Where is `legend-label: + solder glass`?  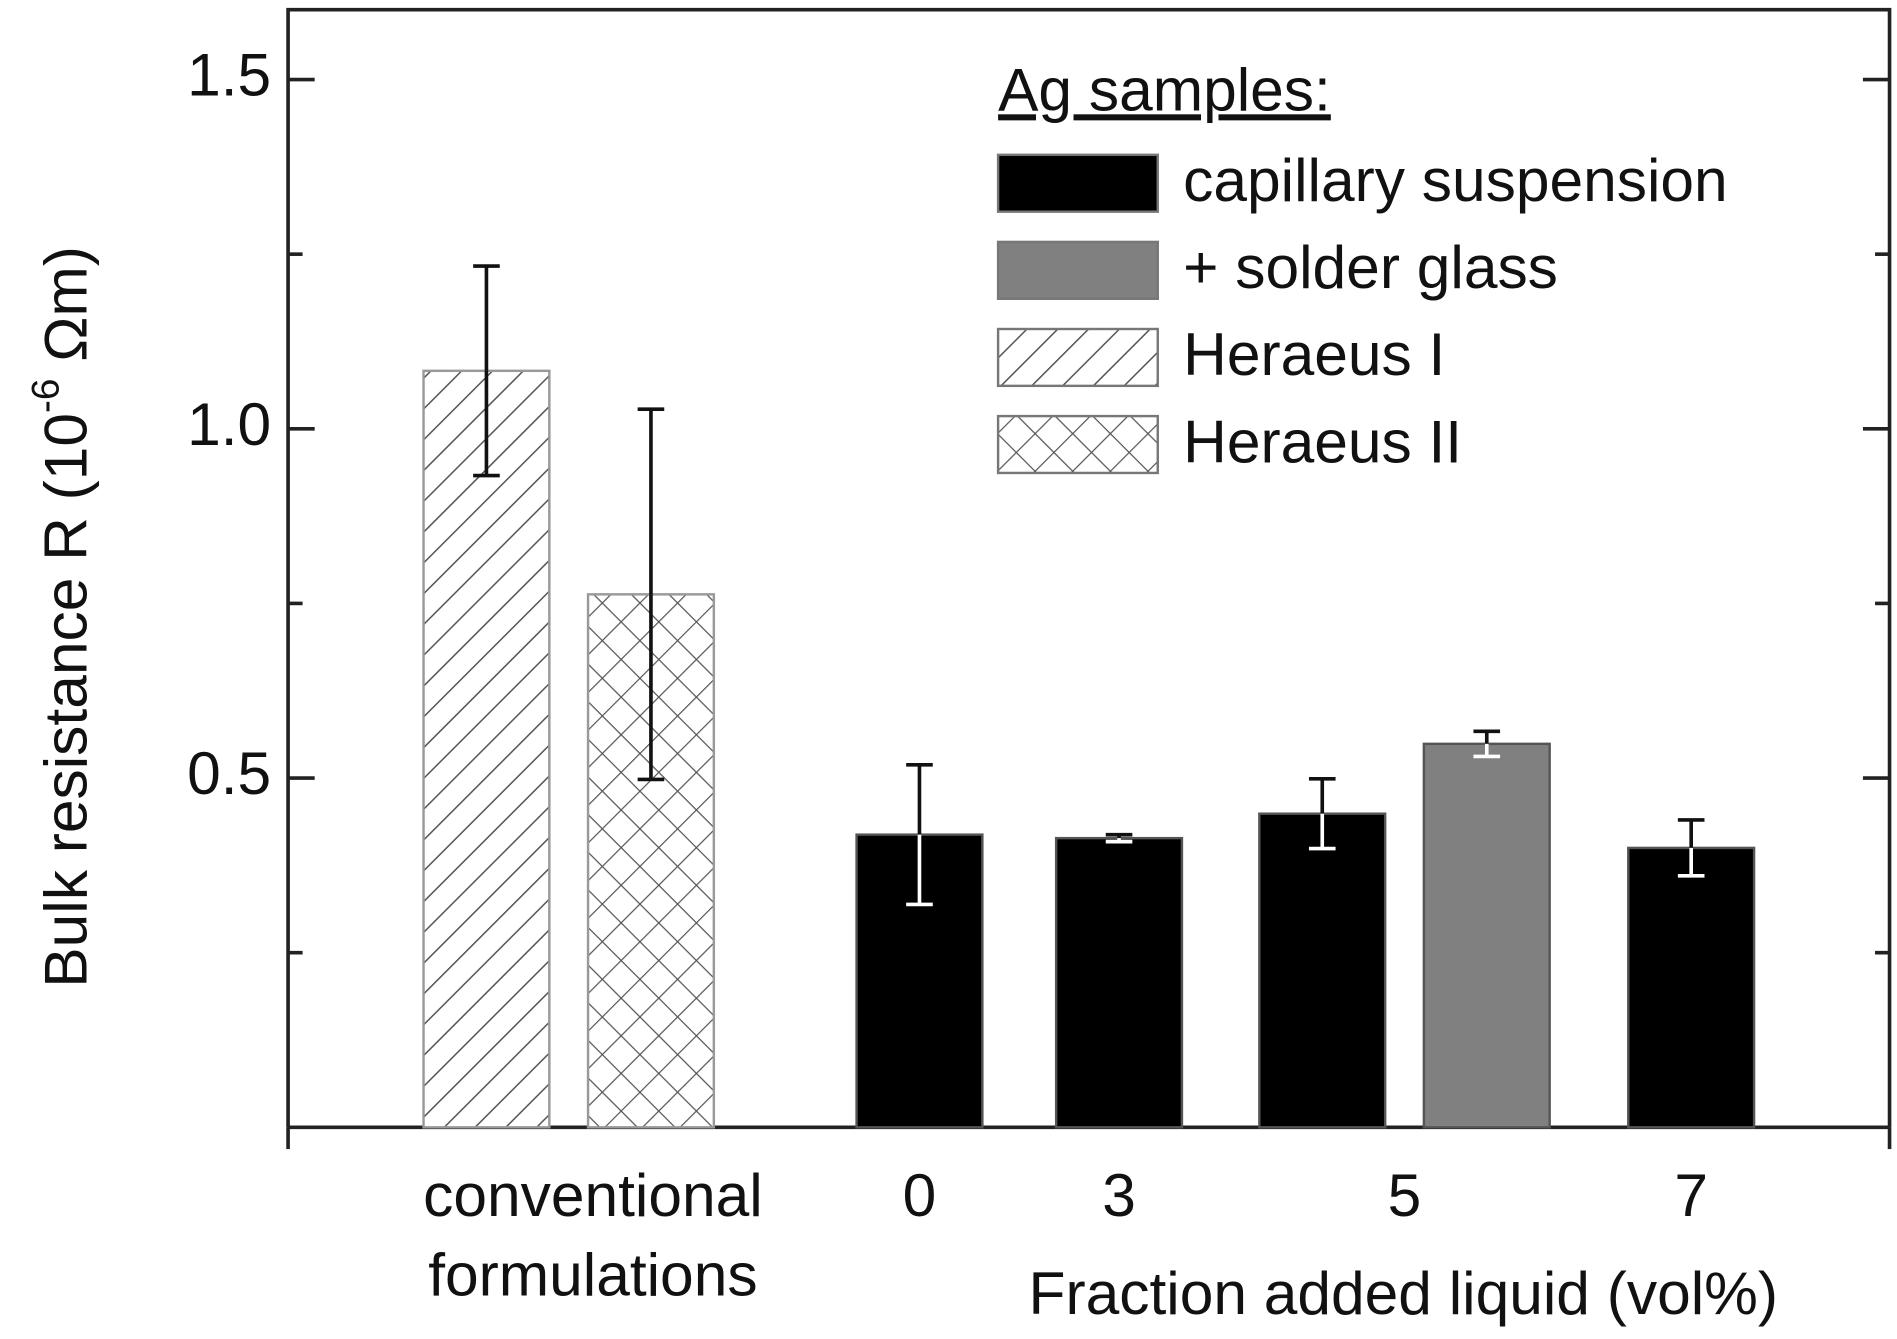 legend-label: + solder glass is located at coordinates (1370, 267).